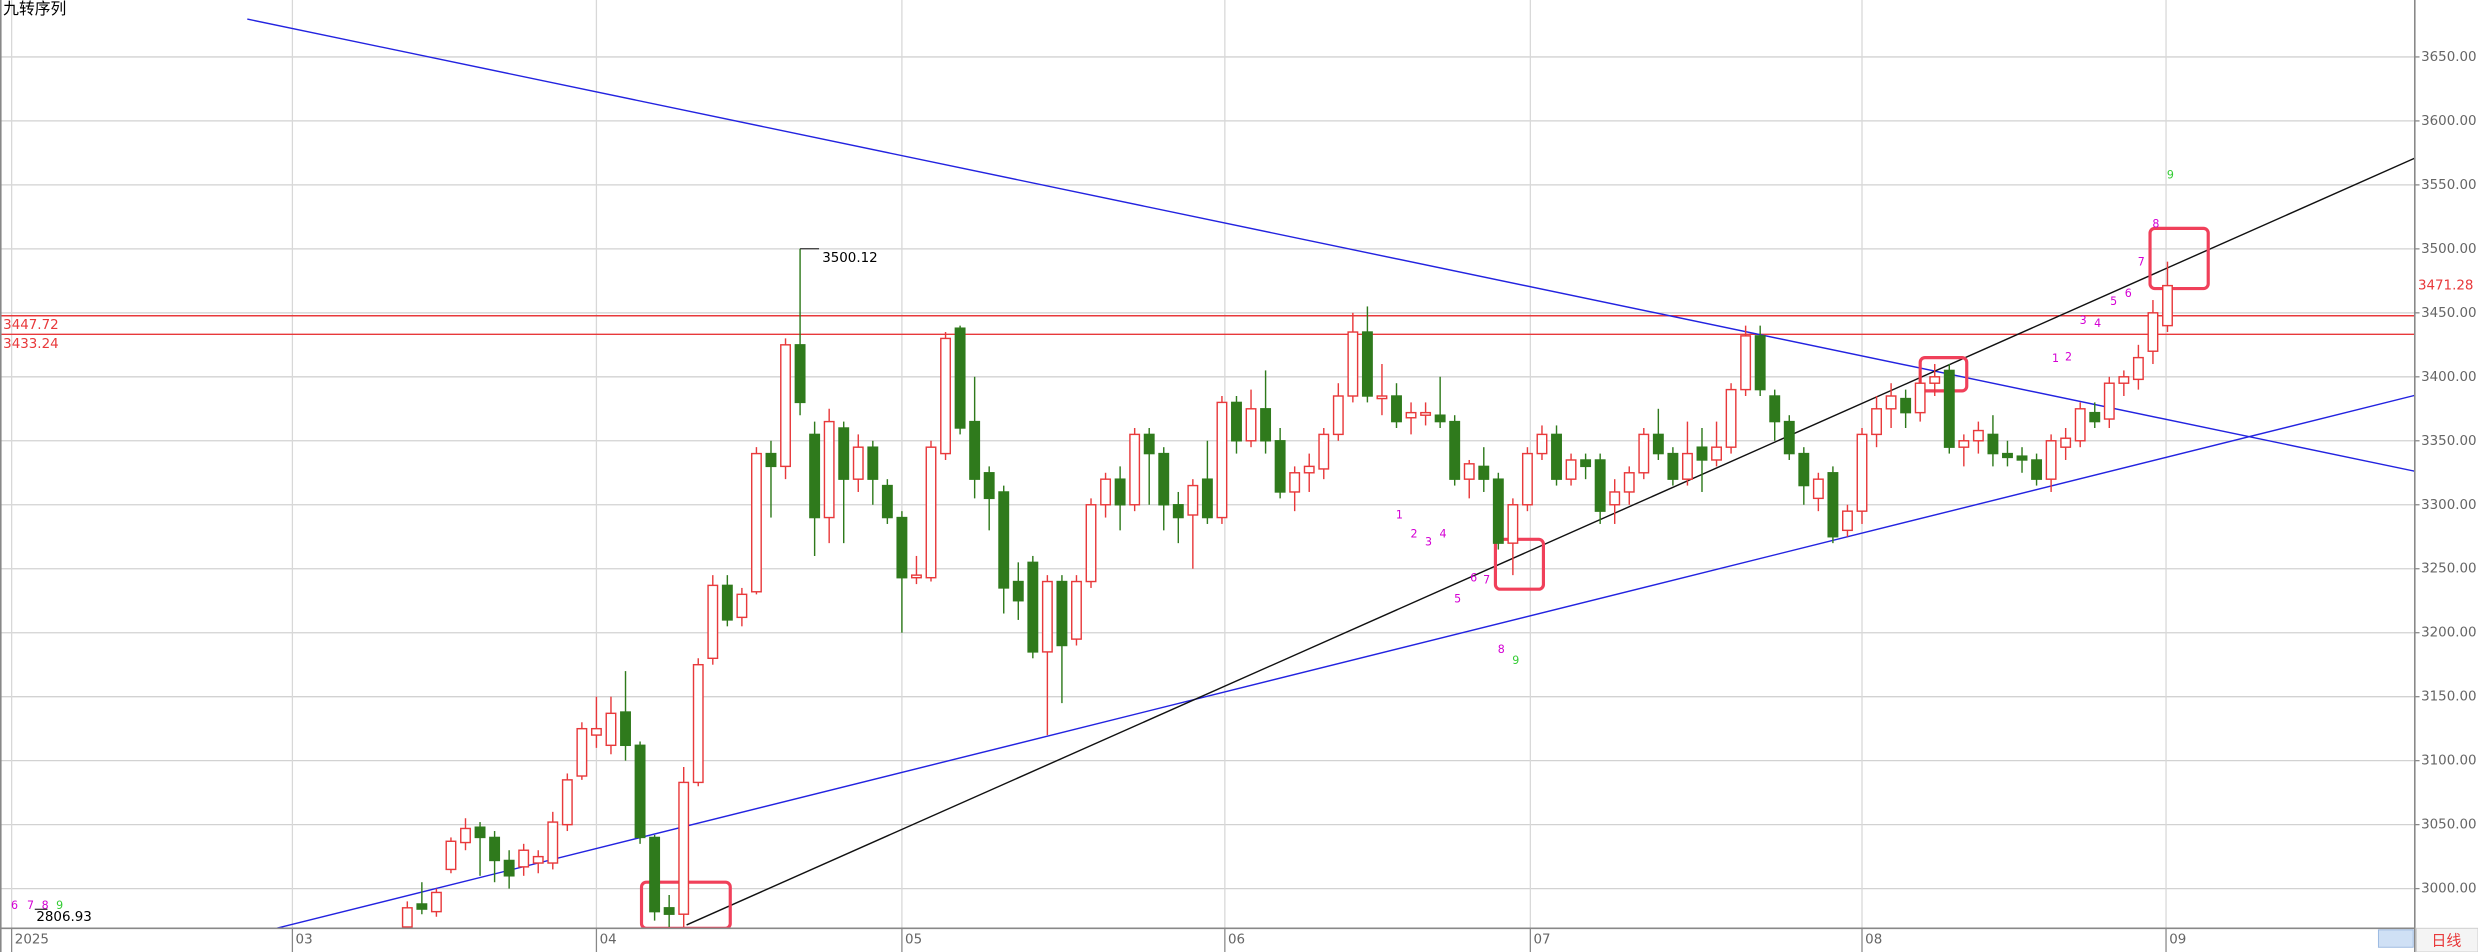  I want to click on x-tick-label: 06, so click(1236, 939).